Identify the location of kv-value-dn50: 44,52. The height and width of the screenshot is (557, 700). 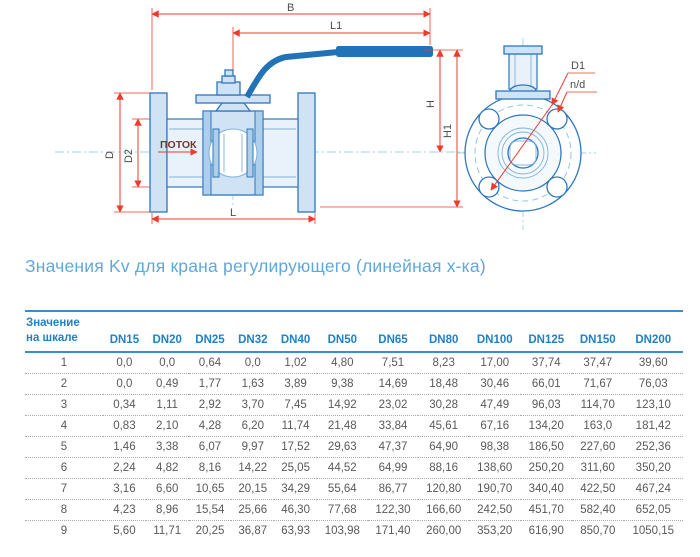
(342, 468).